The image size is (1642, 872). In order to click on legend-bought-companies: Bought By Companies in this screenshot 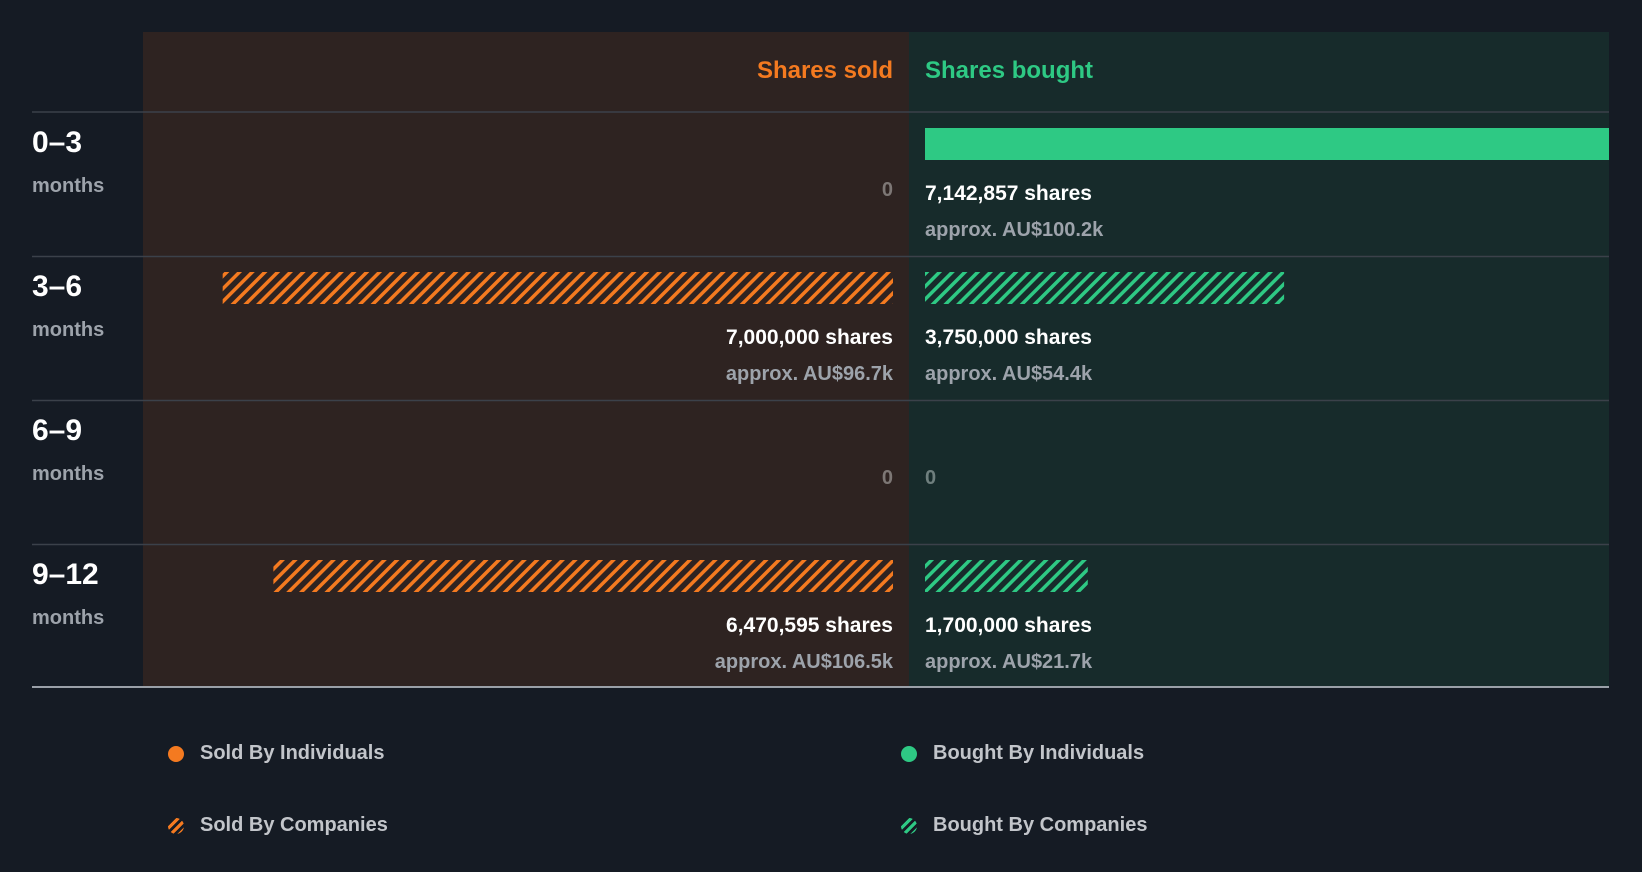, I will do `click(1024, 825)`.